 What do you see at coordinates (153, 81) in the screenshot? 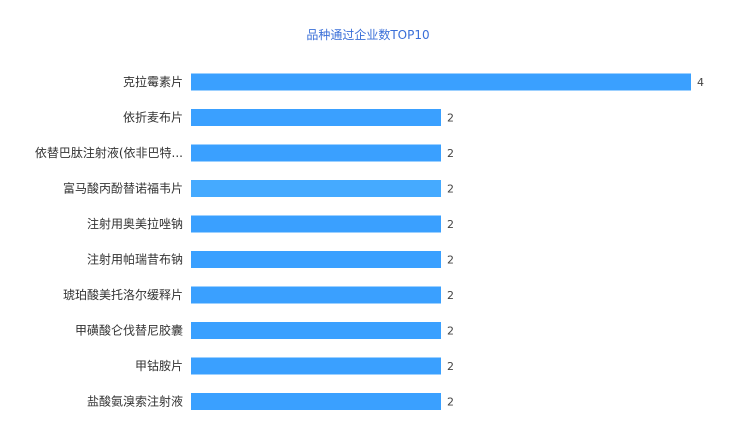
I see `category-label: 克拉霉素片` at bounding box center [153, 81].